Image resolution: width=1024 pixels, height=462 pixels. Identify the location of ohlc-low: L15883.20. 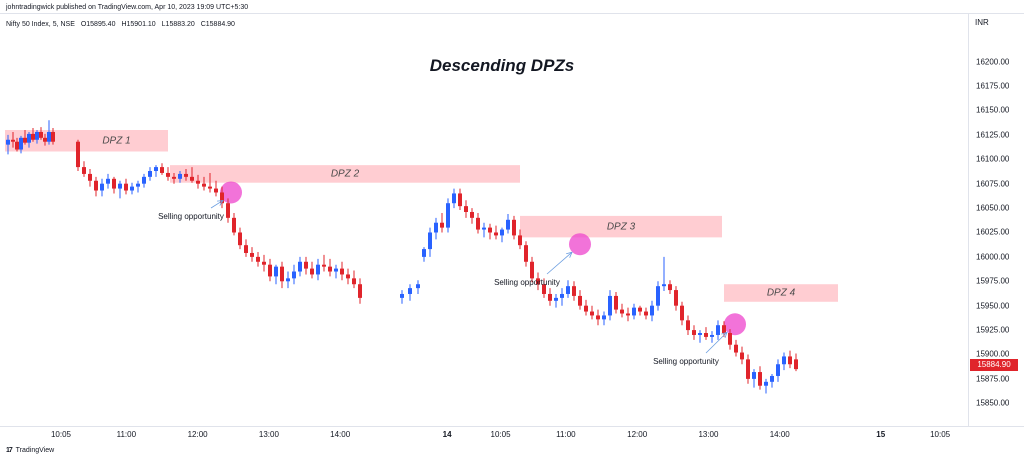
(178, 24).